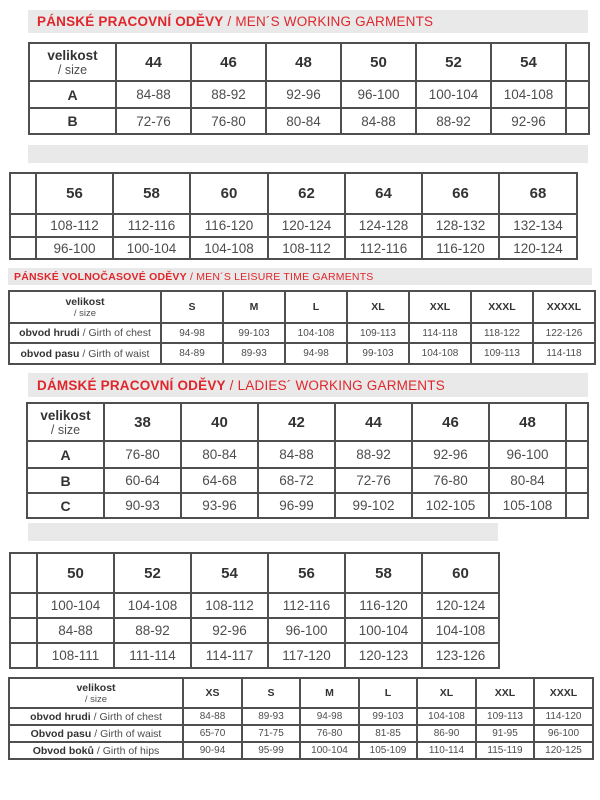 Image resolution: width=600 pixels, height=800 pixels. I want to click on row-label-bold: Obvod boků, so click(63, 750).